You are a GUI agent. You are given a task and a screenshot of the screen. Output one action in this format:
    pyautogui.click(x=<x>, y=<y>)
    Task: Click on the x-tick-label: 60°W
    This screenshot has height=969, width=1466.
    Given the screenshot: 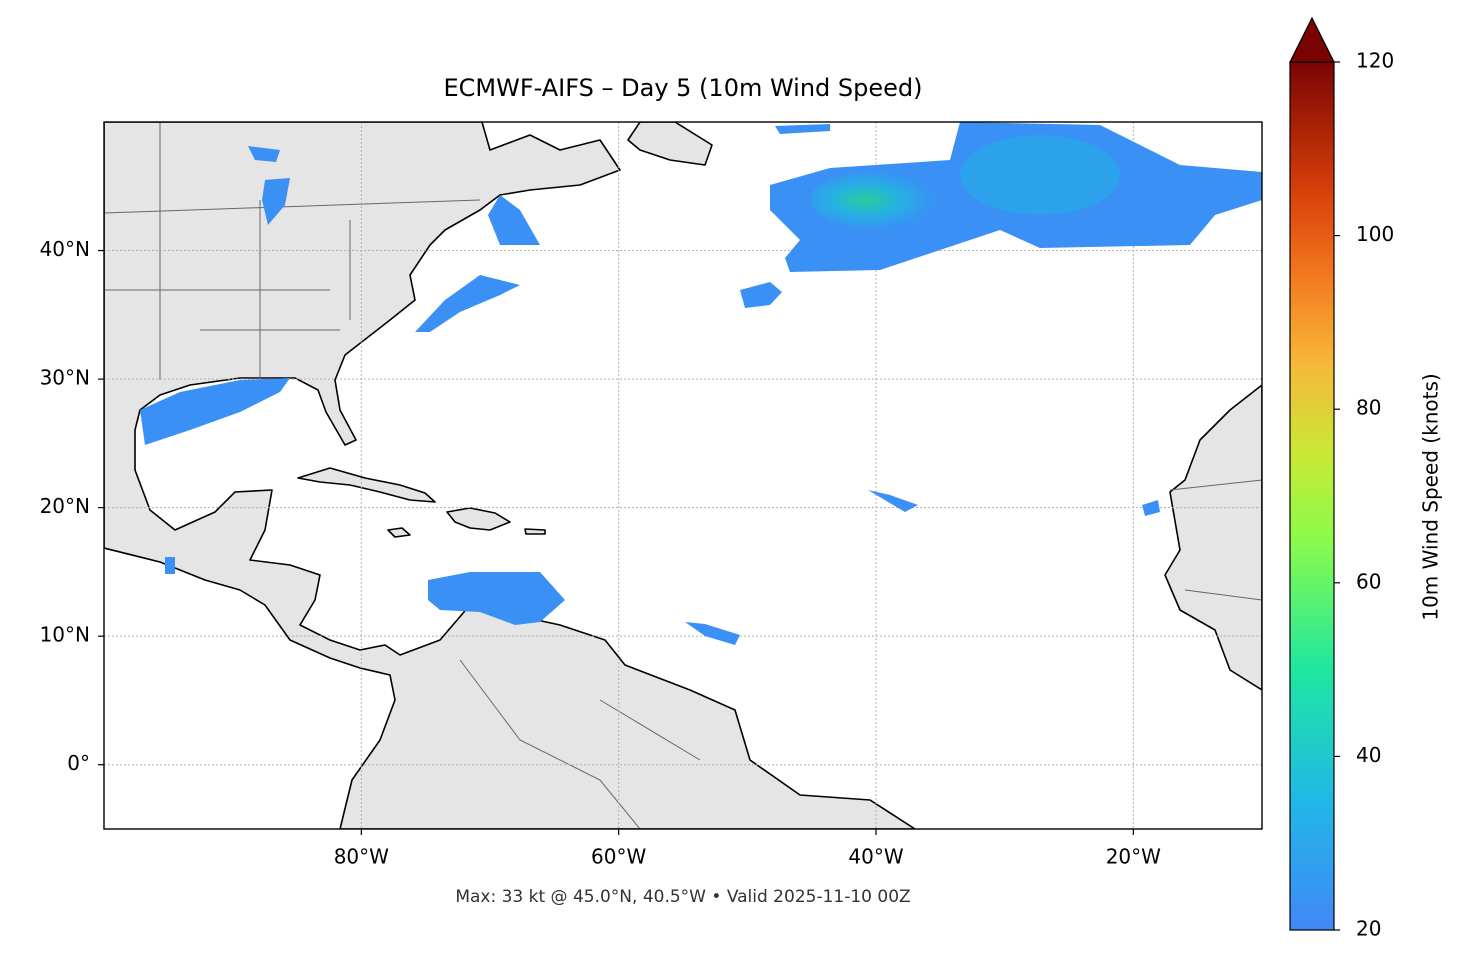 What is the action you would take?
    pyautogui.click(x=618, y=857)
    